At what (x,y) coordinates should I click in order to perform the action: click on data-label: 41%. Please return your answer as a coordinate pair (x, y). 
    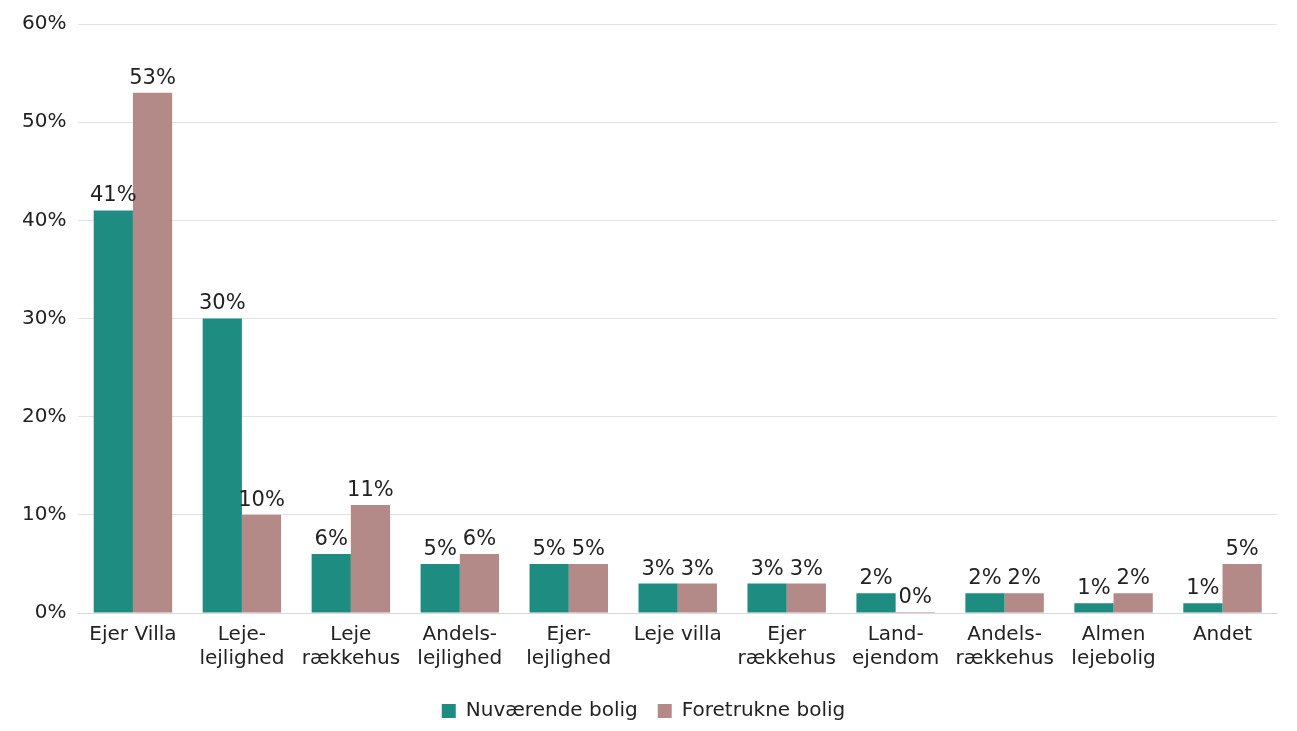
    Looking at the image, I should click on (113, 194).